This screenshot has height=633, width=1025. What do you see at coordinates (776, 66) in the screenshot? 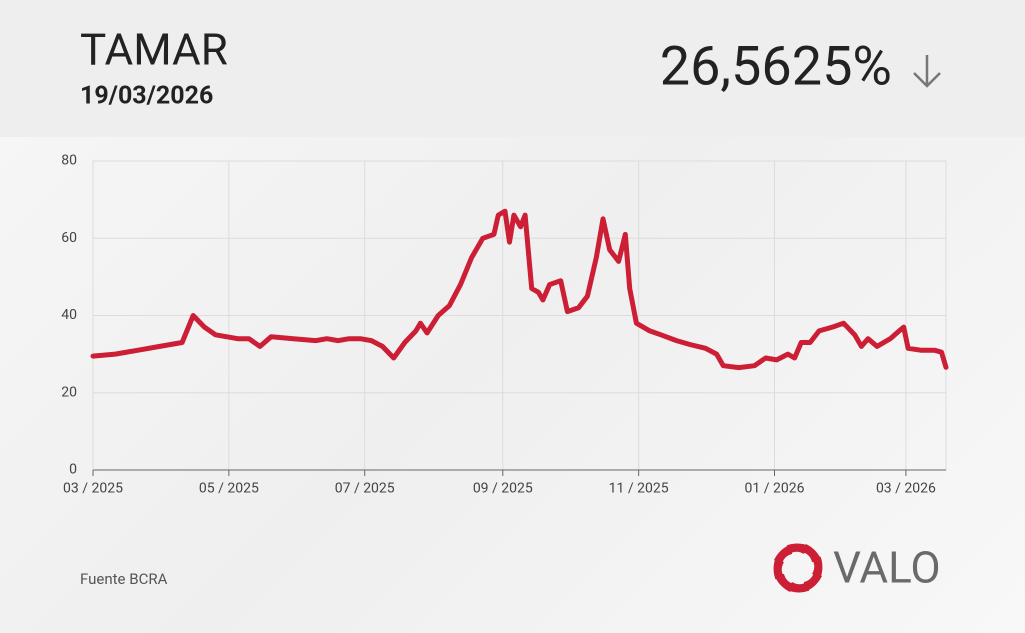
I see `current-value: 26,5625%` at bounding box center [776, 66].